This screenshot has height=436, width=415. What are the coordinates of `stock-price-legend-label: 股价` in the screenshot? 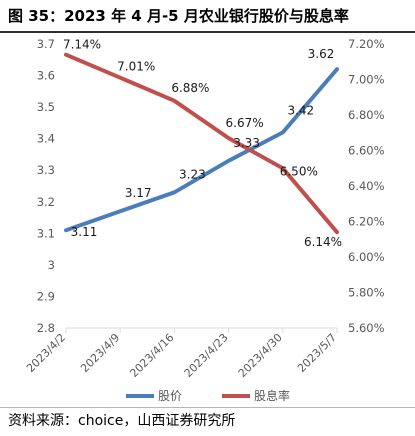 It's located at (170, 396).